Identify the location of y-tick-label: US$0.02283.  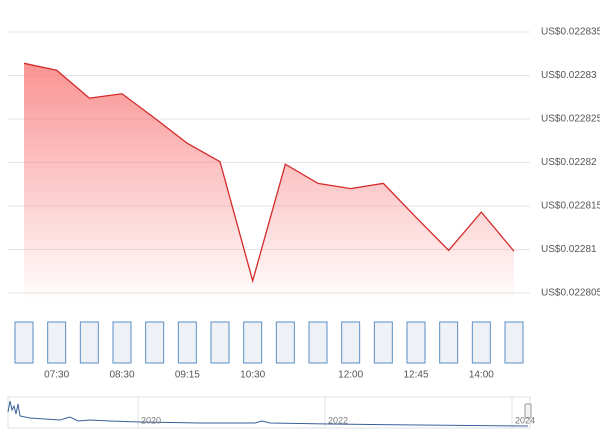
(569, 75).